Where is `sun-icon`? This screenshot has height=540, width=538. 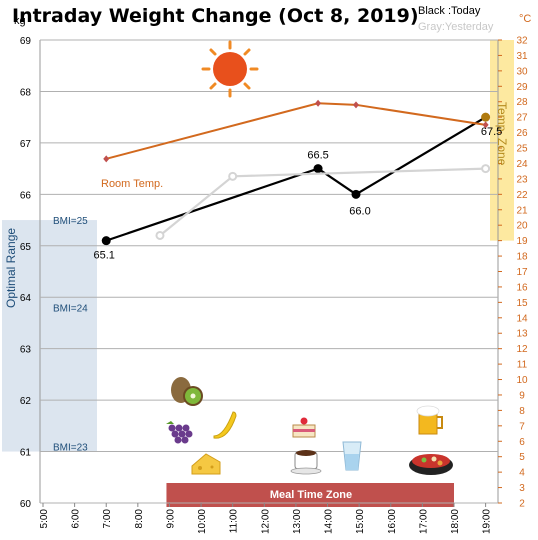 sun-icon is located at coordinates (230, 69).